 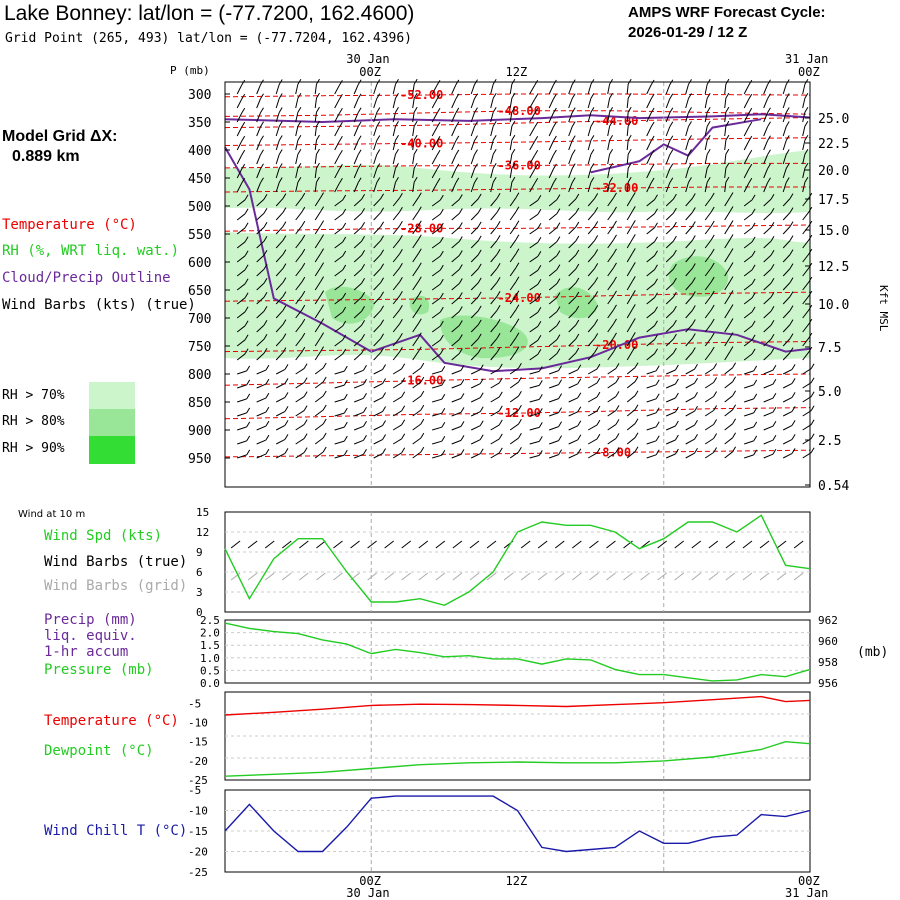 I want to click on temp-tick-label: -5, so click(x=194, y=703).